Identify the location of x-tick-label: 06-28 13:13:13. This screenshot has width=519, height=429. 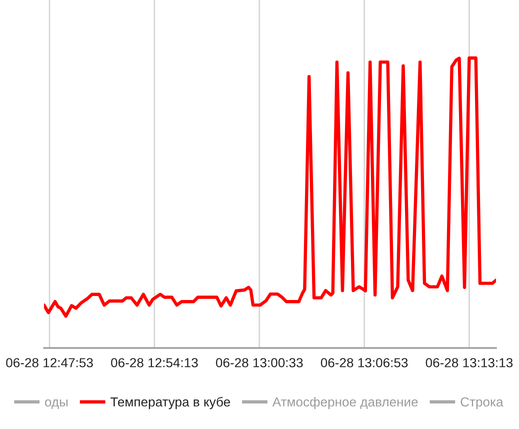
(469, 363).